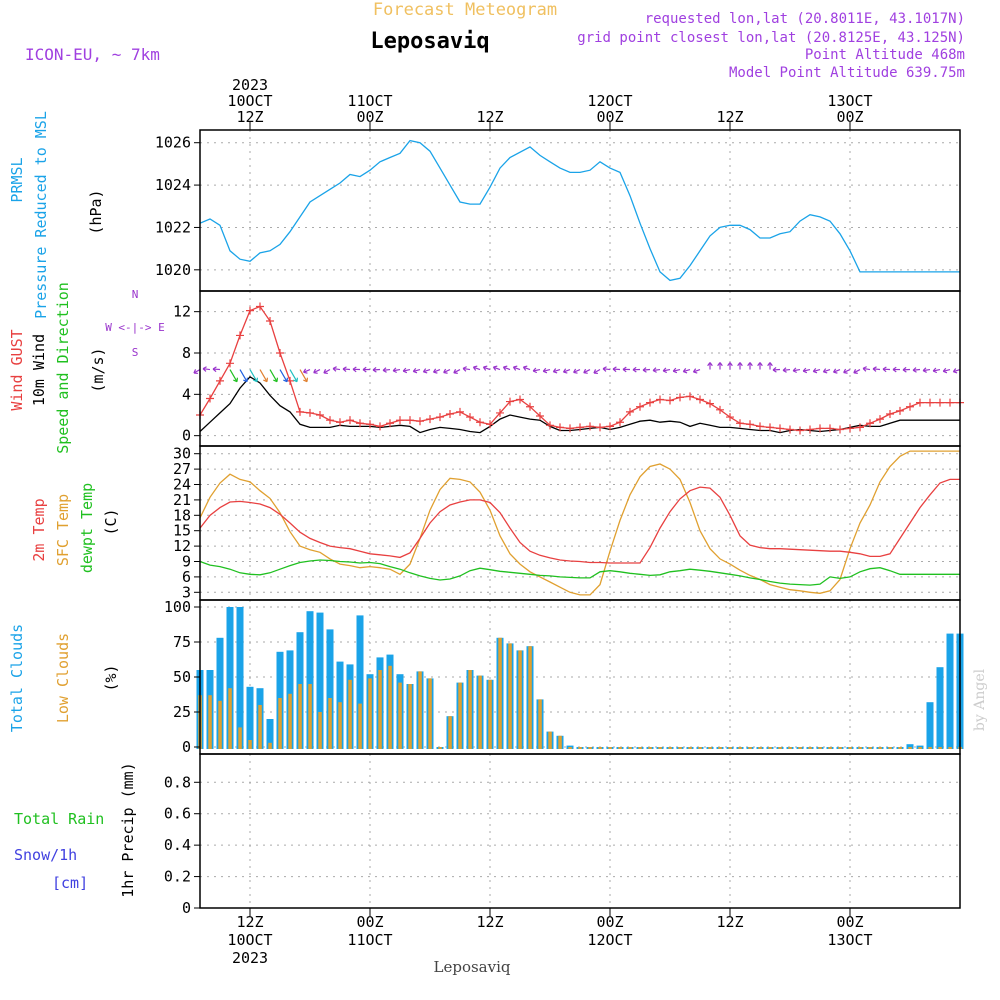  Describe the element at coordinates (111, 521) in the screenshot. I see `ylabel-celsius: (C)` at that location.